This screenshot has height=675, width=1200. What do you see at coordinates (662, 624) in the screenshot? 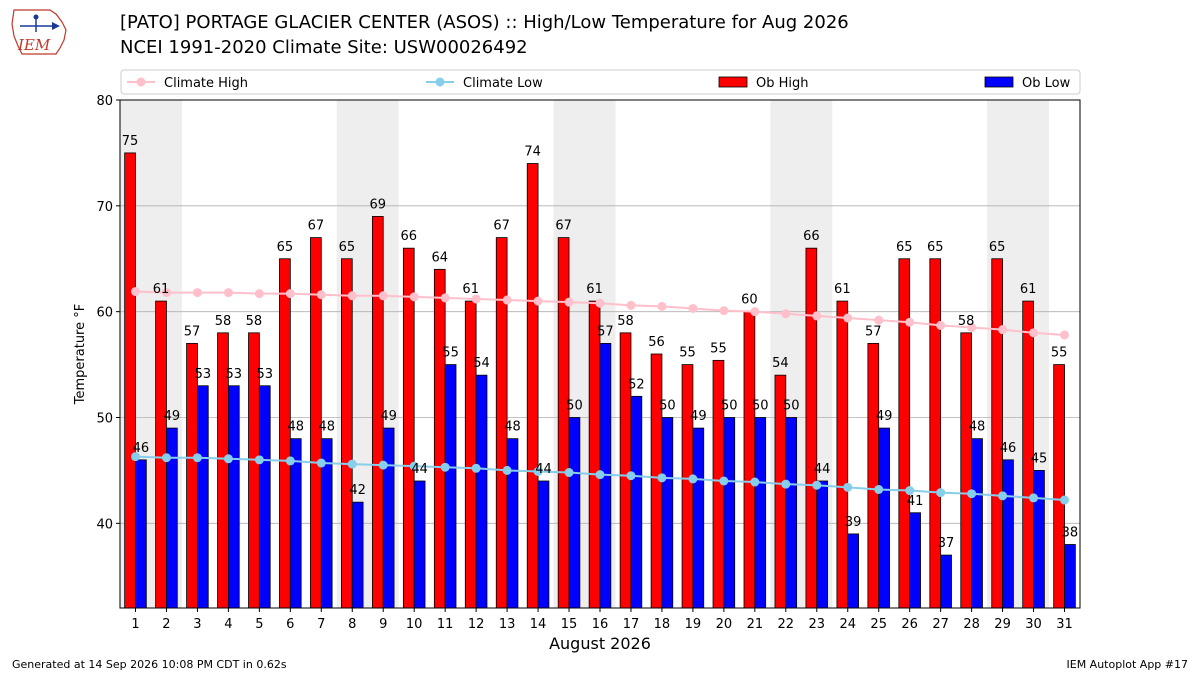
I see `x-tick-label: 18` at bounding box center [662, 624].